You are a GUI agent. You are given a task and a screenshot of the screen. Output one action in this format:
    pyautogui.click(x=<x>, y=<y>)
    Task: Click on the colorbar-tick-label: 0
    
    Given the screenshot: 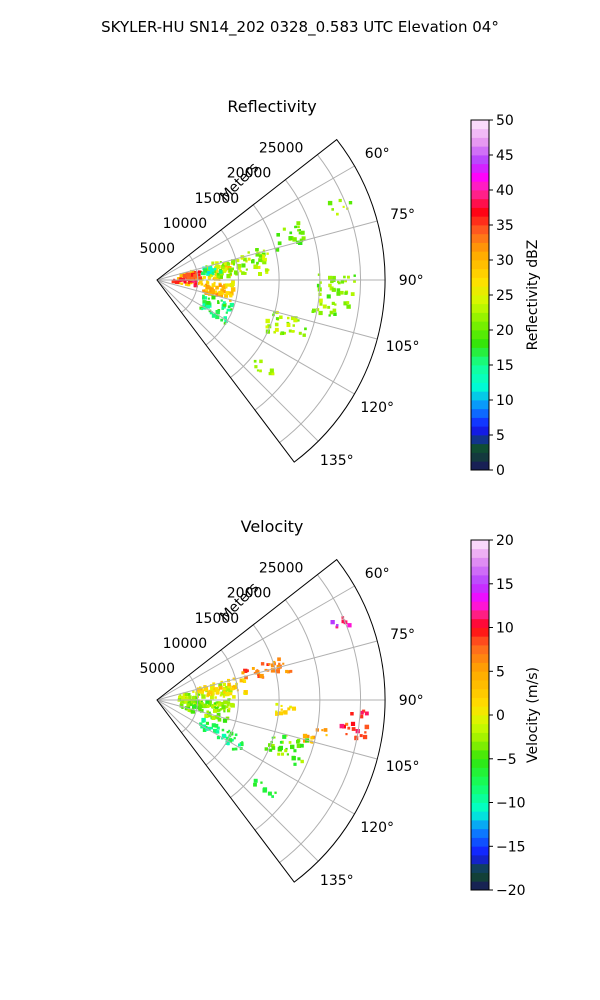 What is the action you would take?
    pyautogui.click(x=500, y=716)
    